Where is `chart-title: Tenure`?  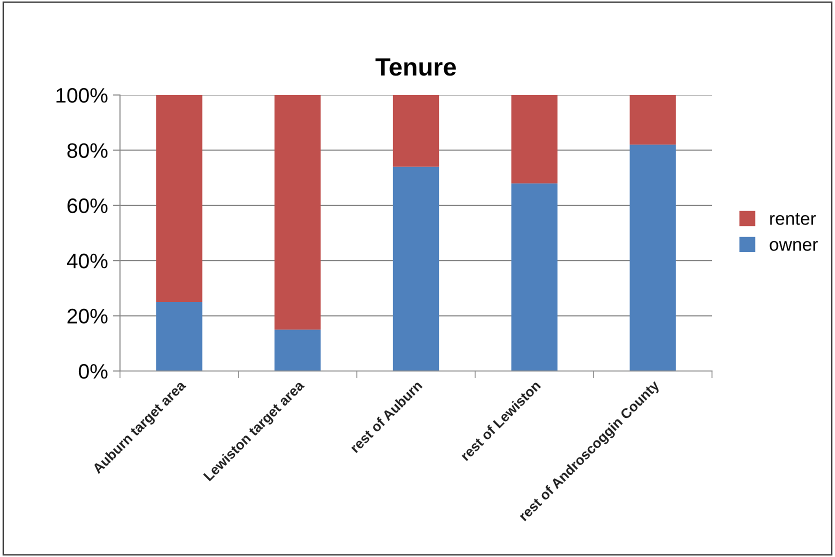
chart-title: Tenure is located at coordinates (416, 67).